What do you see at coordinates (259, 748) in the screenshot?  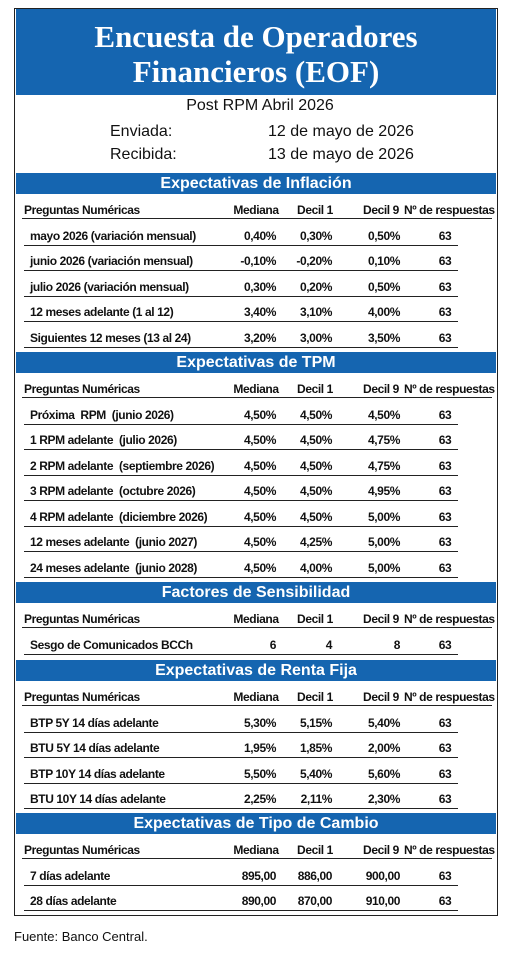 I see `value-cell: 1,95%` at bounding box center [259, 748].